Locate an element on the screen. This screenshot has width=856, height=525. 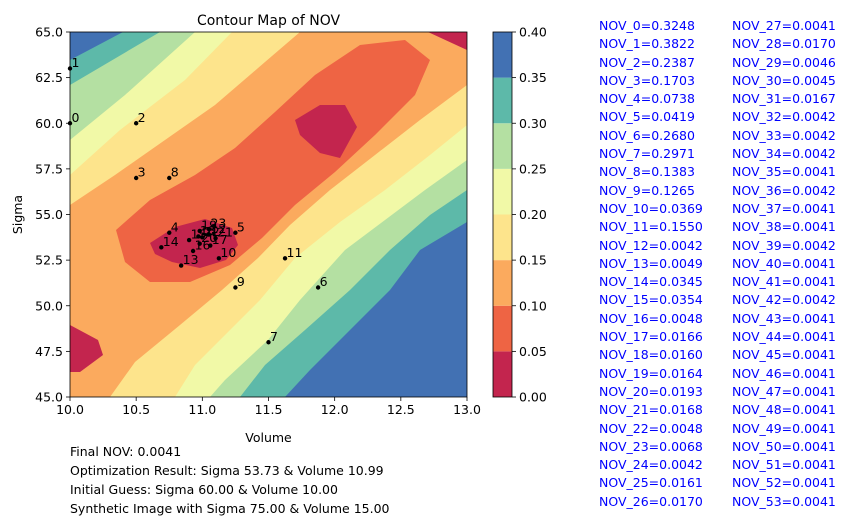
x-tick-label: 11.5 is located at coordinates (269, 409).